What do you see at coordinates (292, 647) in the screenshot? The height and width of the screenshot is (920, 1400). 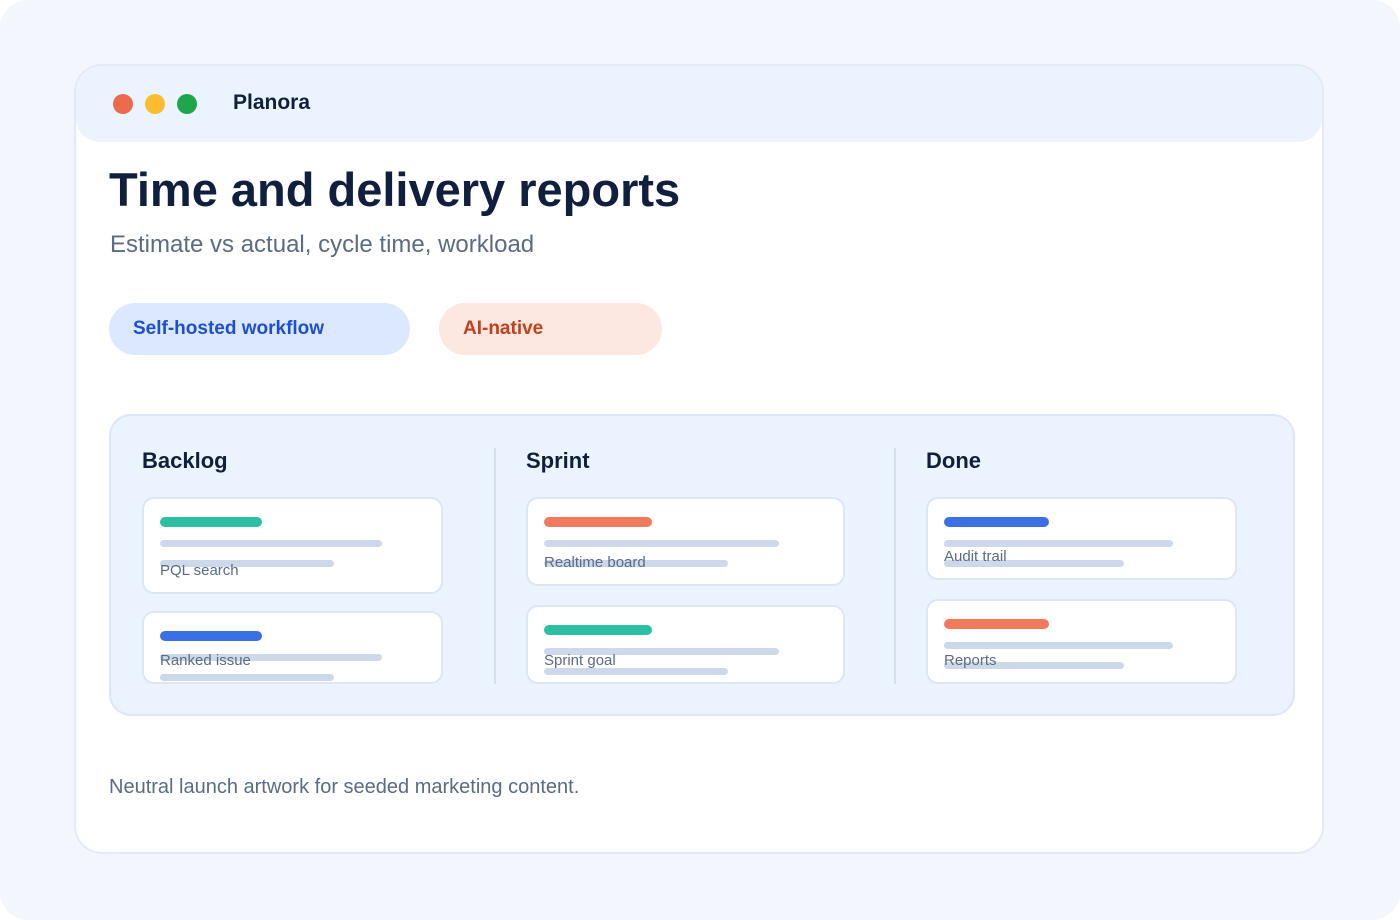 I see `card-backlog-2: Ranked issue` at bounding box center [292, 647].